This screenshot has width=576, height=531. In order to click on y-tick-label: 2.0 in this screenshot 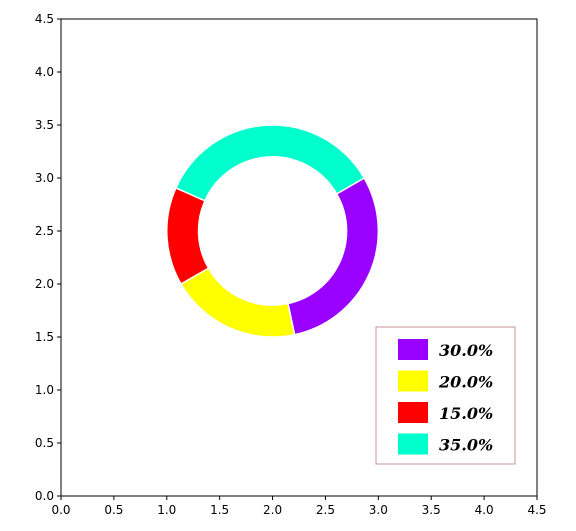, I will do `click(44, 284)`.